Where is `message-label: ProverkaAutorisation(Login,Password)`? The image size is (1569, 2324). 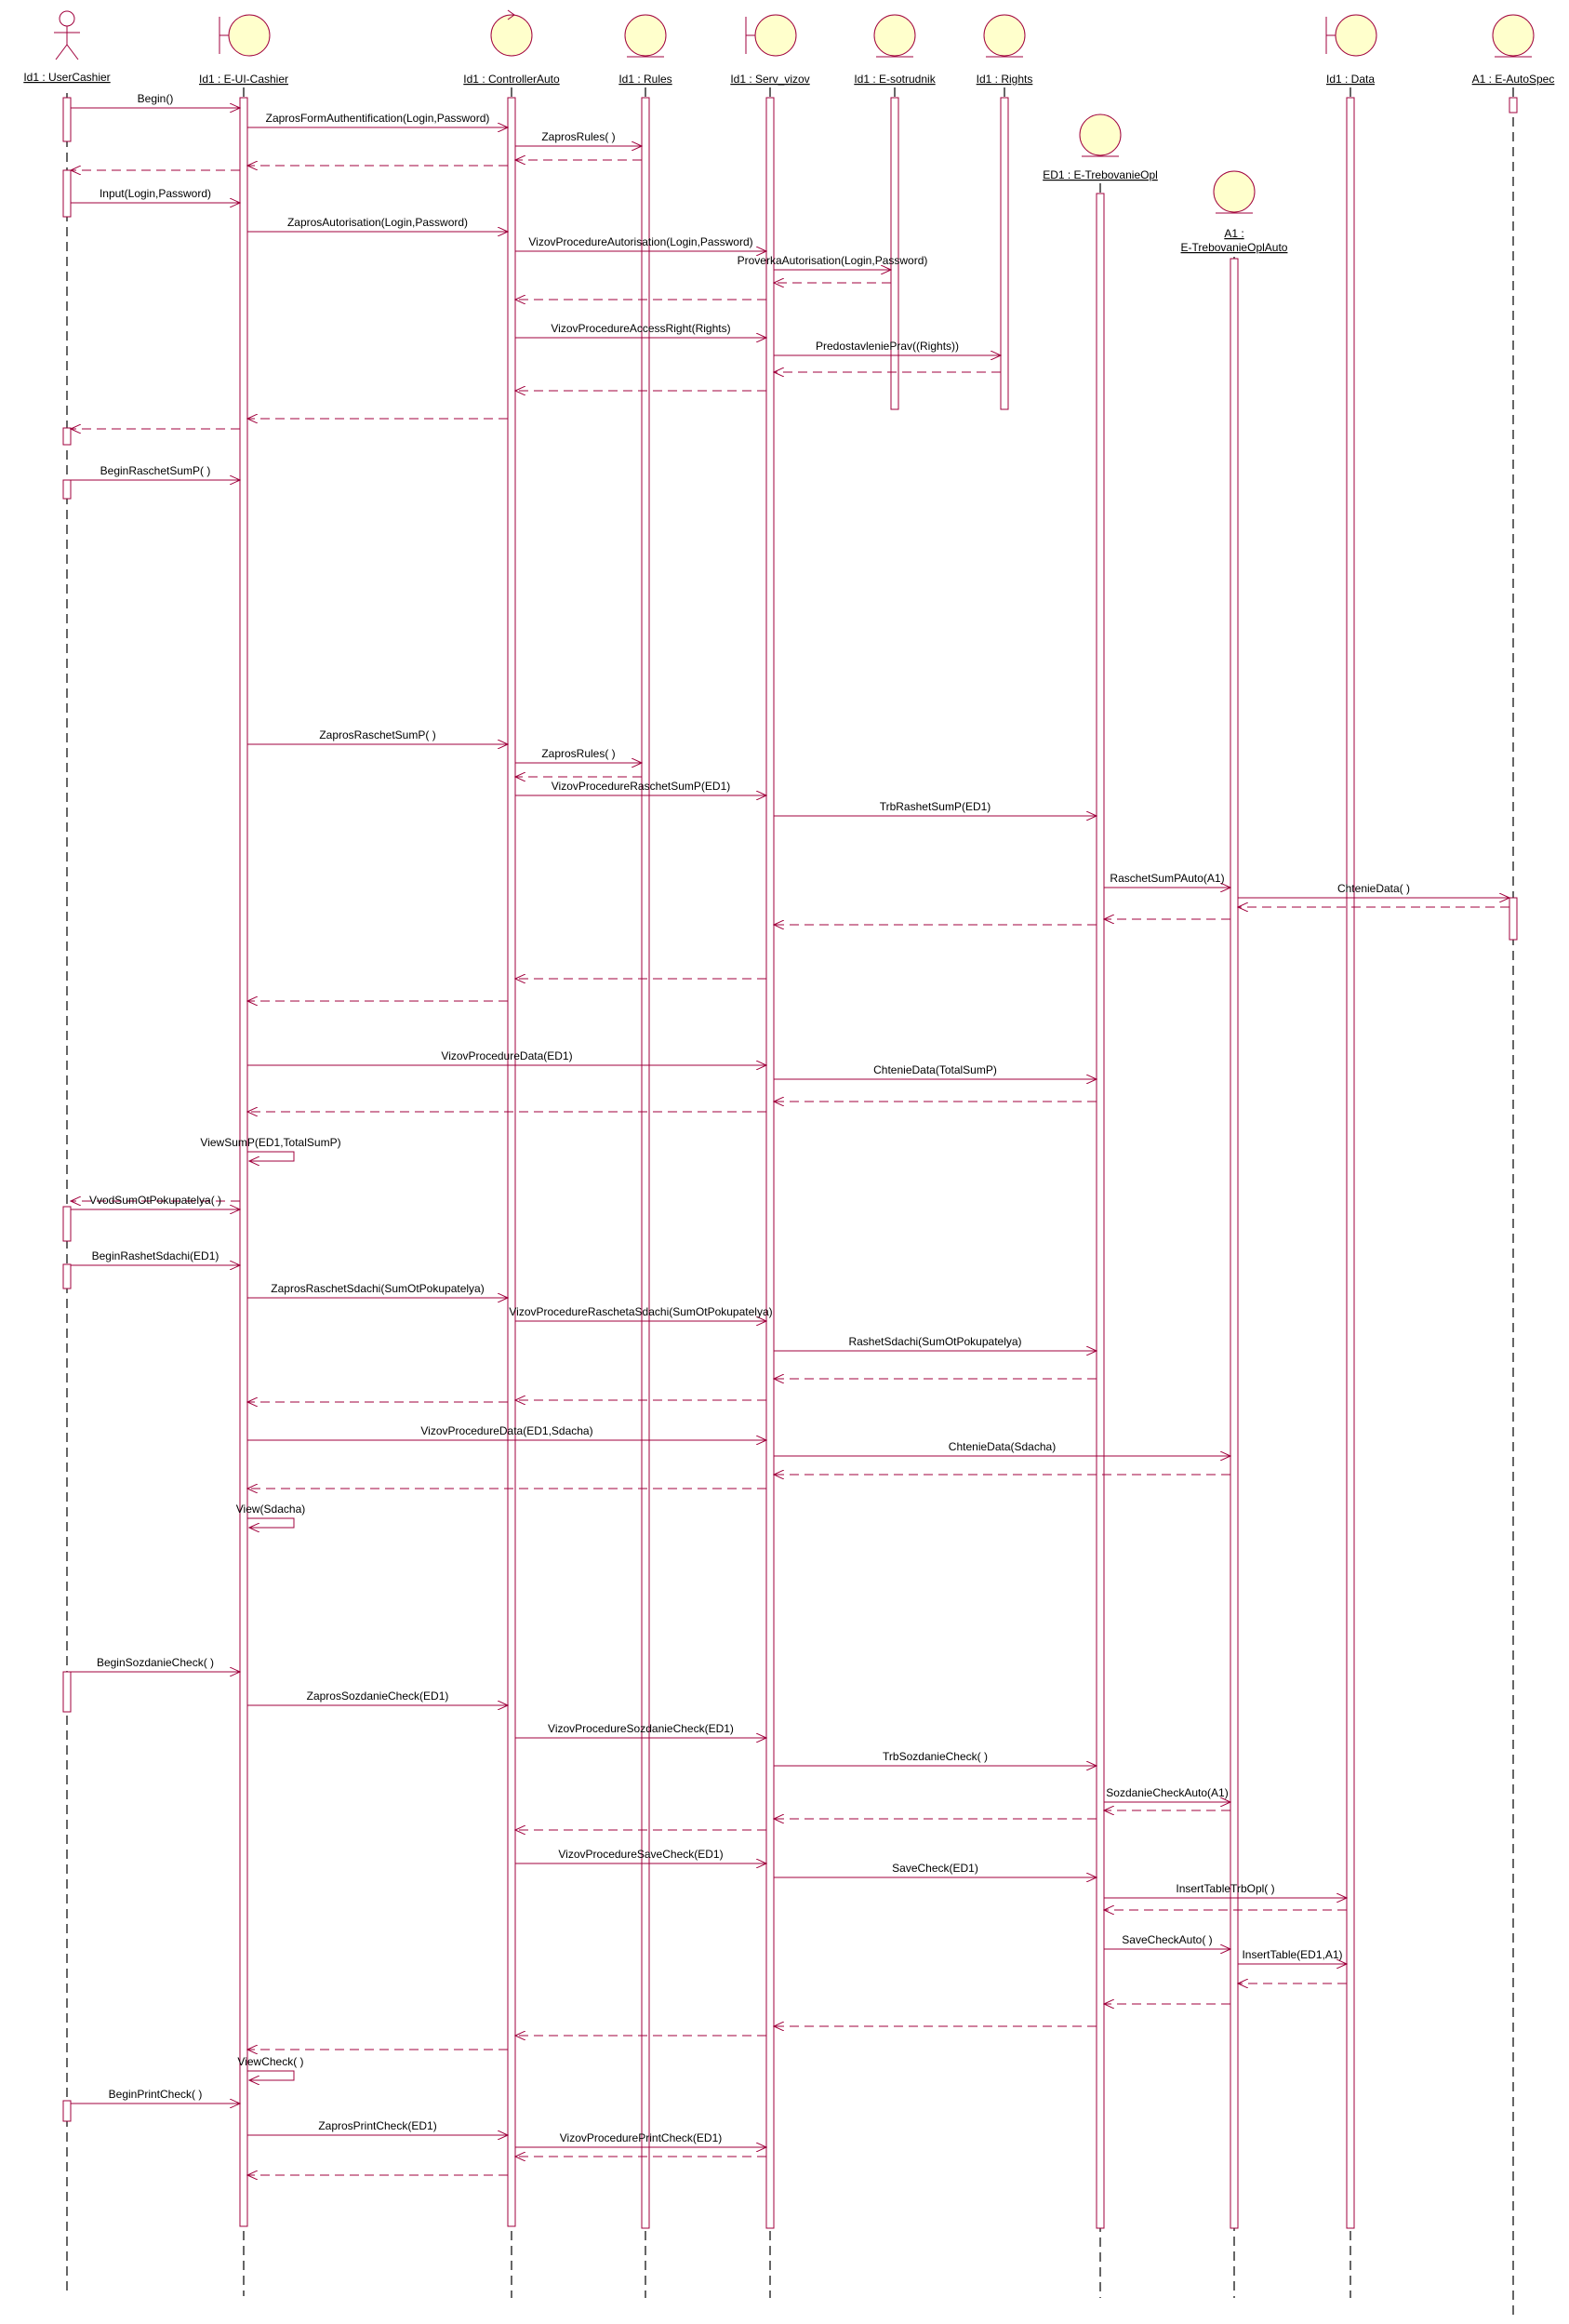
message-label: ProverkaAutorisation(Login,Password) is located at coordinates (833, 260).